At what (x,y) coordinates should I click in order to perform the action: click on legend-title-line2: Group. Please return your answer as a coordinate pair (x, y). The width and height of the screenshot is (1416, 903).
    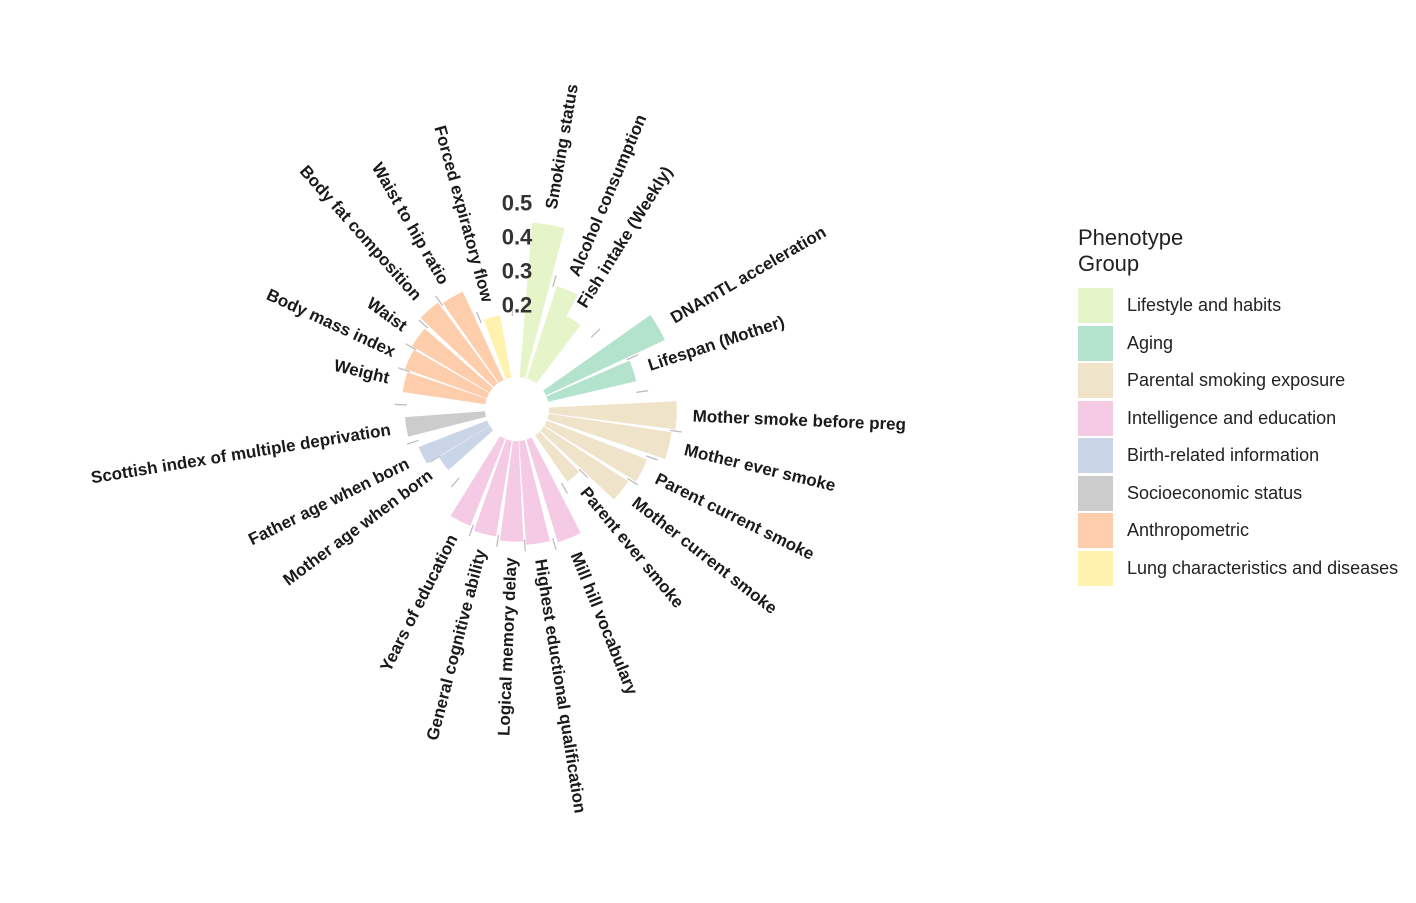
    Looking at the image, I should click on (1109, 263).